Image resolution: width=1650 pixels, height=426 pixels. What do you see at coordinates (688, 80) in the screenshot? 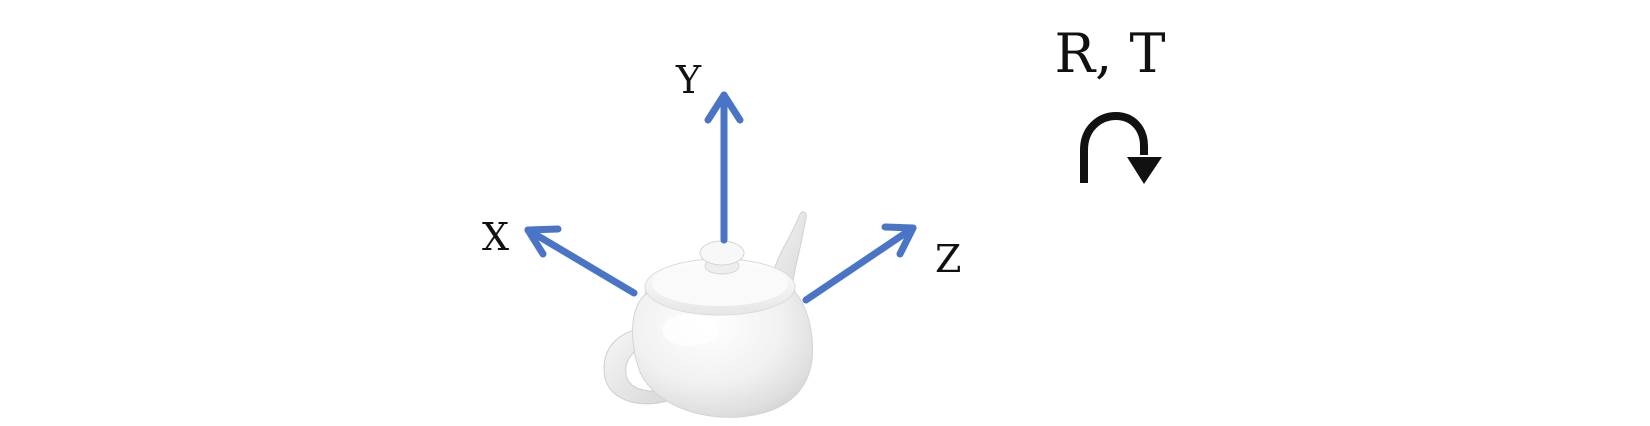
I see `y-axis-label: Y` at bounding box center [688, 80].